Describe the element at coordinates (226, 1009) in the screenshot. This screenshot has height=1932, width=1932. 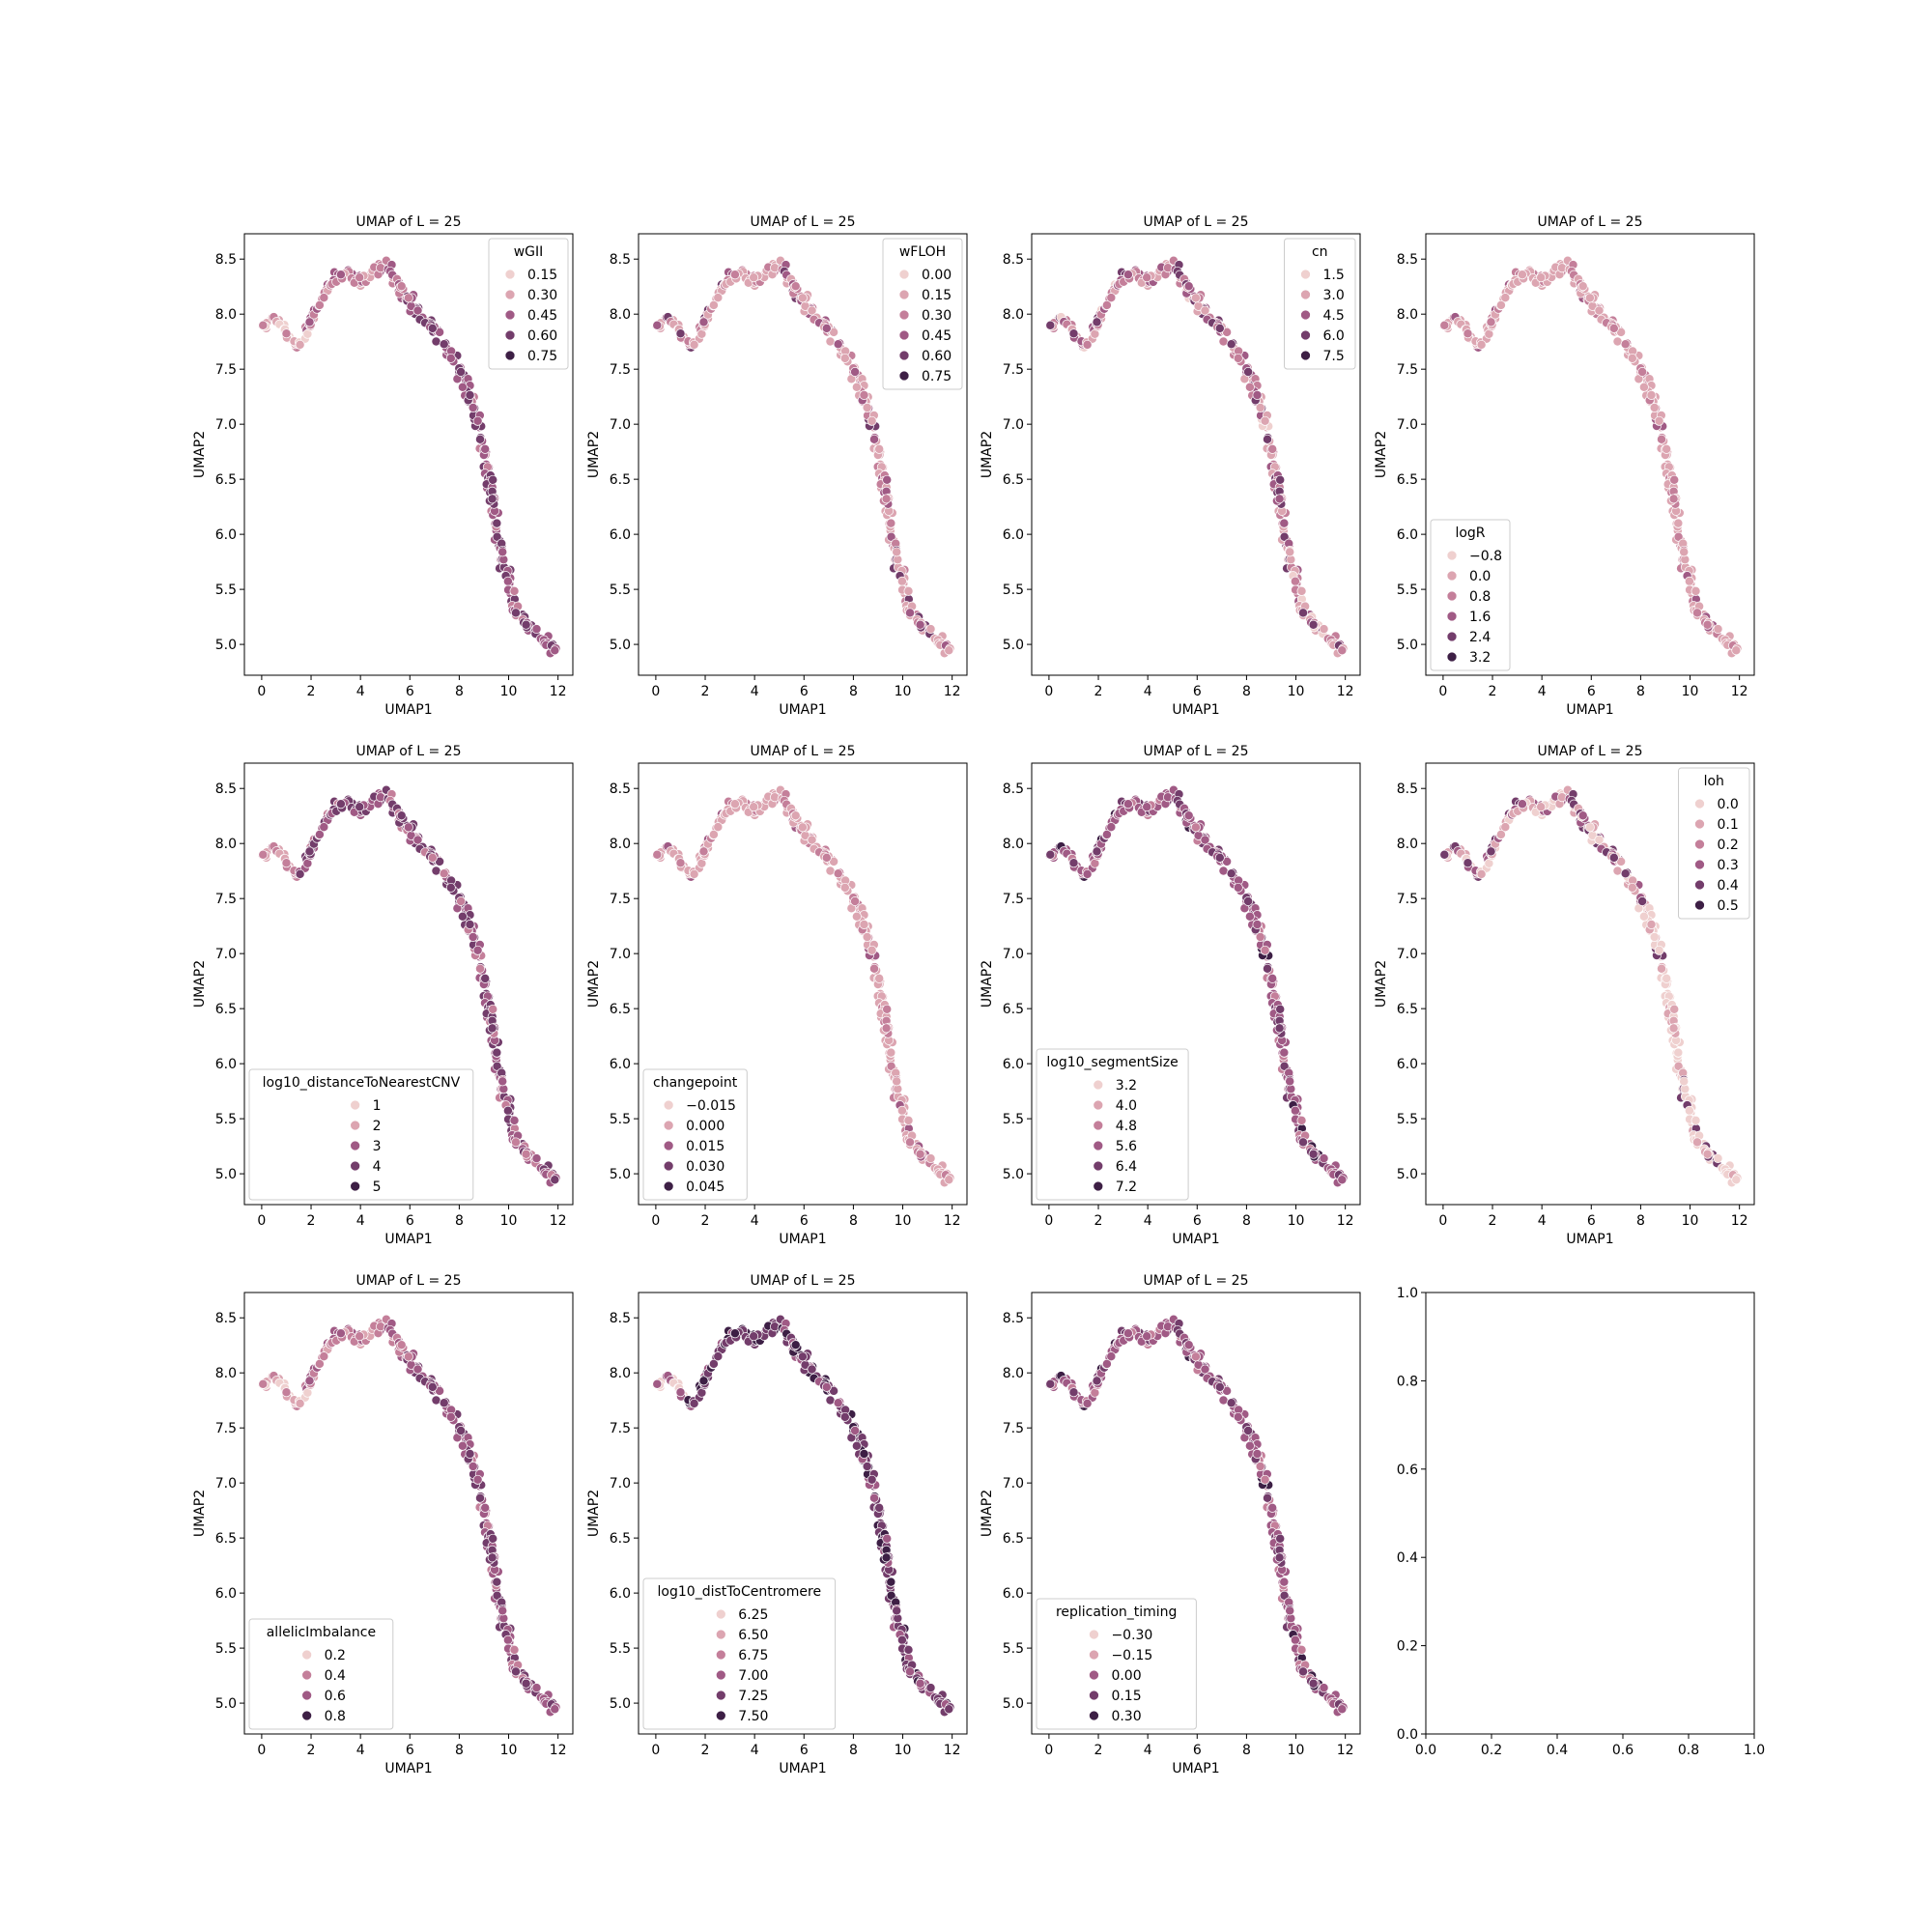
I see `y-tick-label: 6.5` at that location.